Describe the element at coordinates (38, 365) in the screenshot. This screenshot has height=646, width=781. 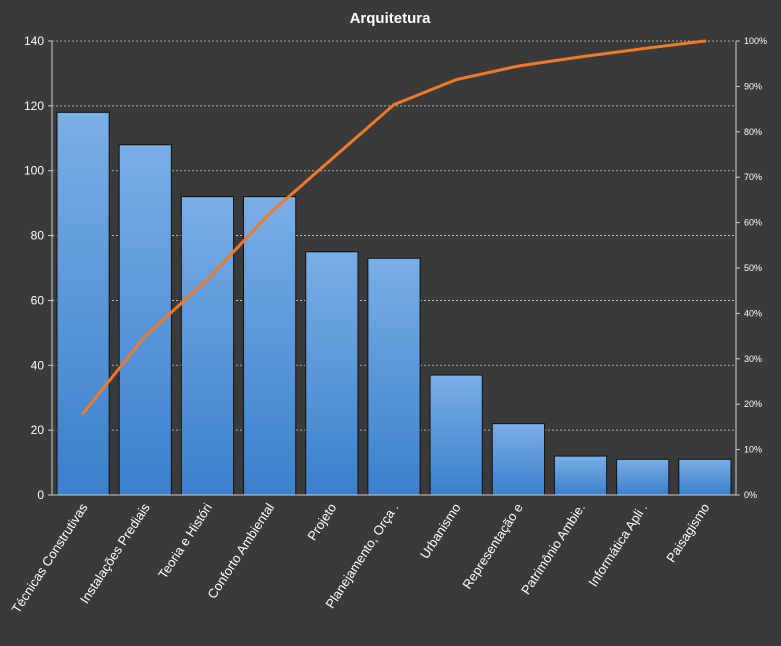
I see `y-left-tick-label: 40` at that location.